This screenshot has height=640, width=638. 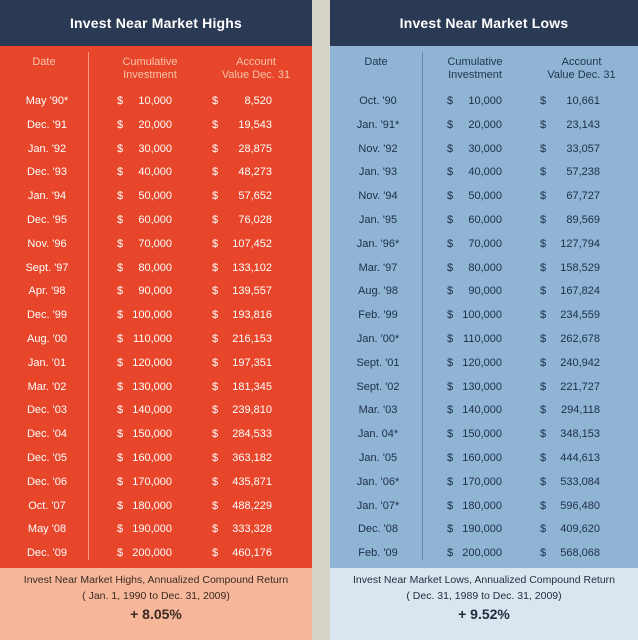 What do you see at coordinates (252, 505) in the screenshot?
I see `account-value-cell: 488,229` at bounding box center [252, 505].